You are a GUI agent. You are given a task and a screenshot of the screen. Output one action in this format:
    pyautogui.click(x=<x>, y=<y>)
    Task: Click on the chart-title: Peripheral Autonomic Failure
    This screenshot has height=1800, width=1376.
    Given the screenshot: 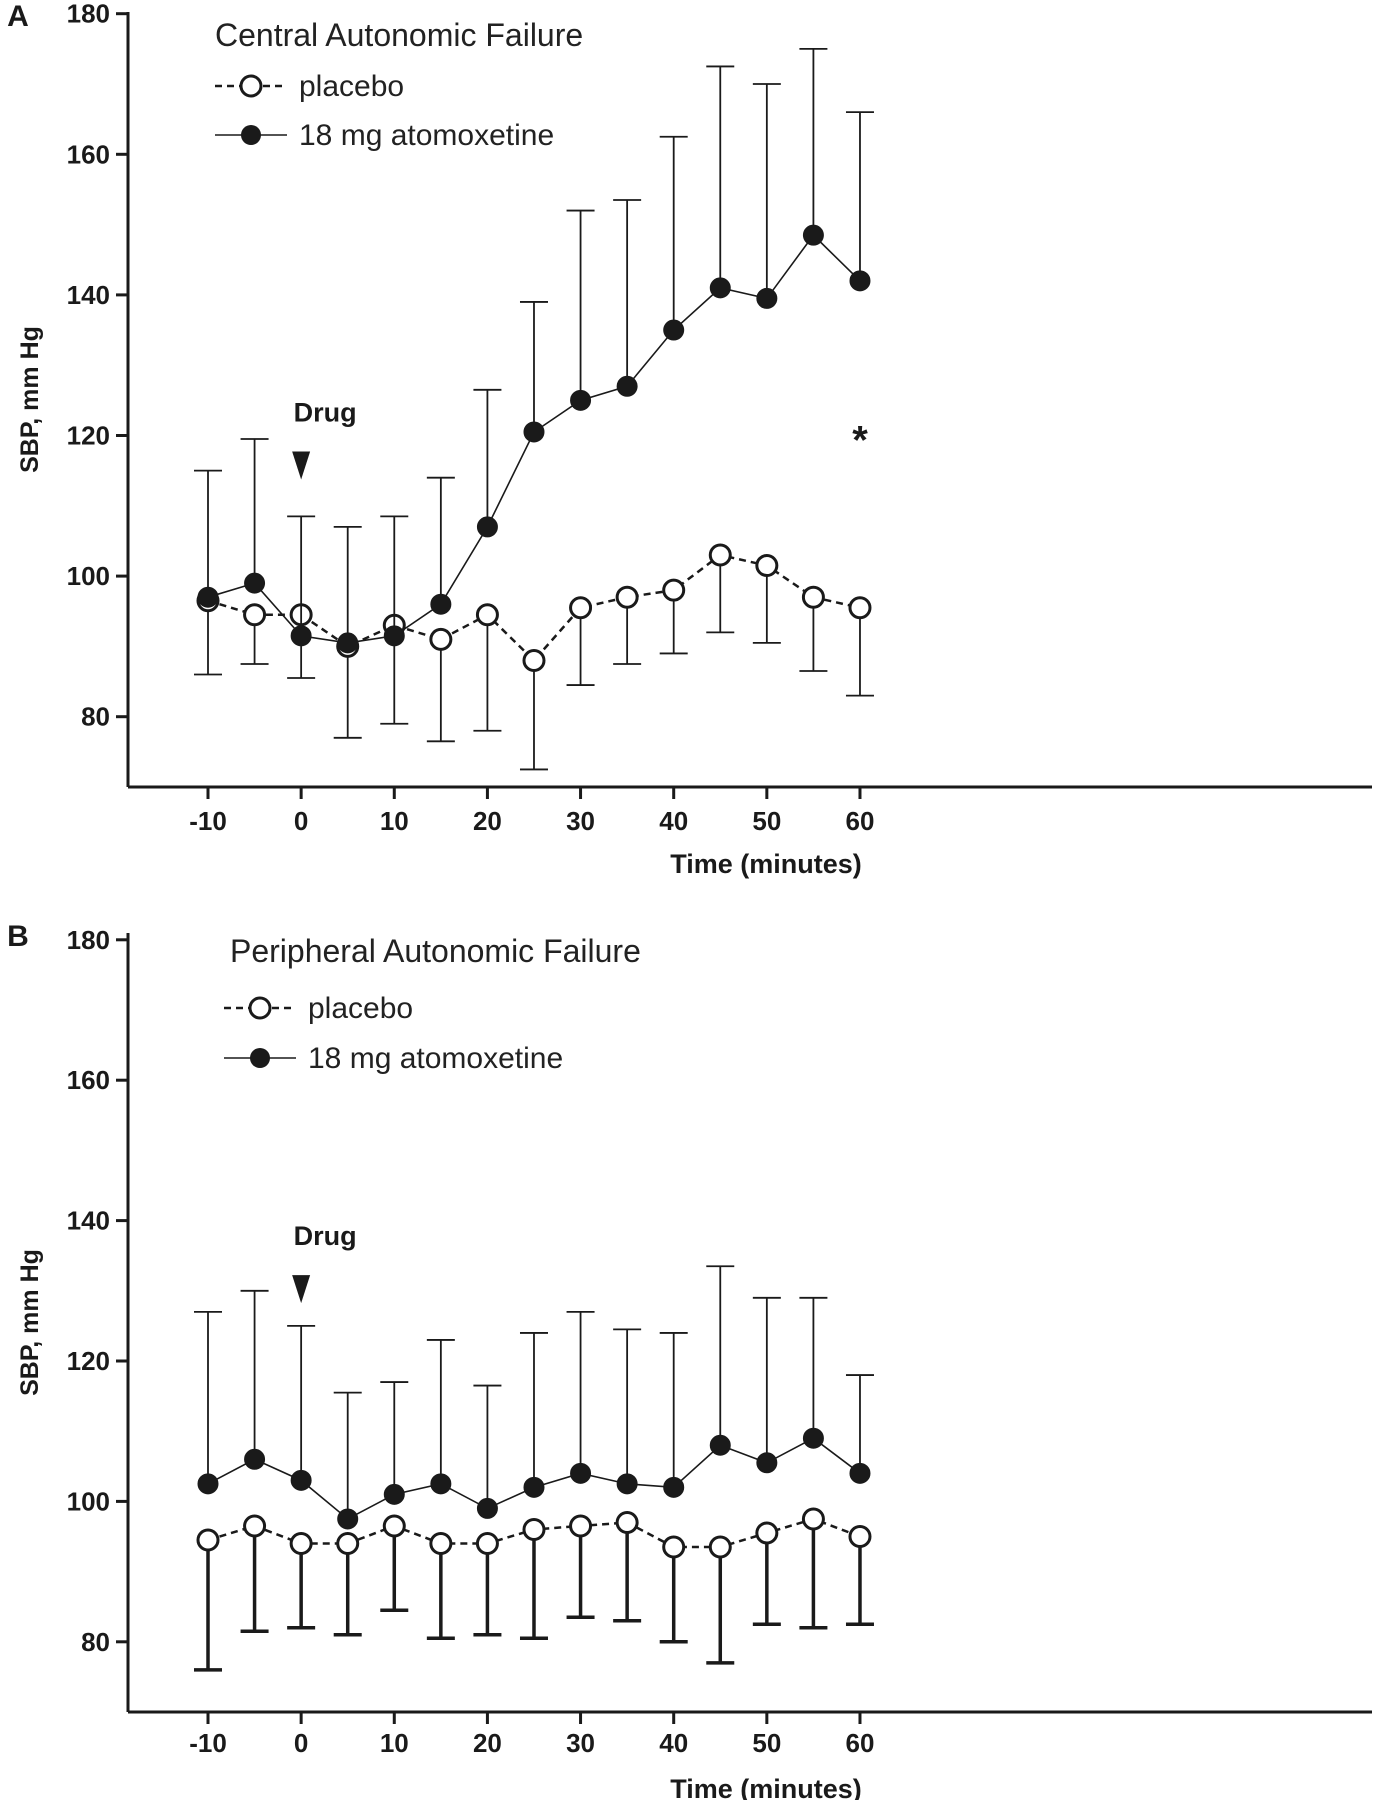 What is the action you would take?
    pyautogui.click(x=435, y=951)
    